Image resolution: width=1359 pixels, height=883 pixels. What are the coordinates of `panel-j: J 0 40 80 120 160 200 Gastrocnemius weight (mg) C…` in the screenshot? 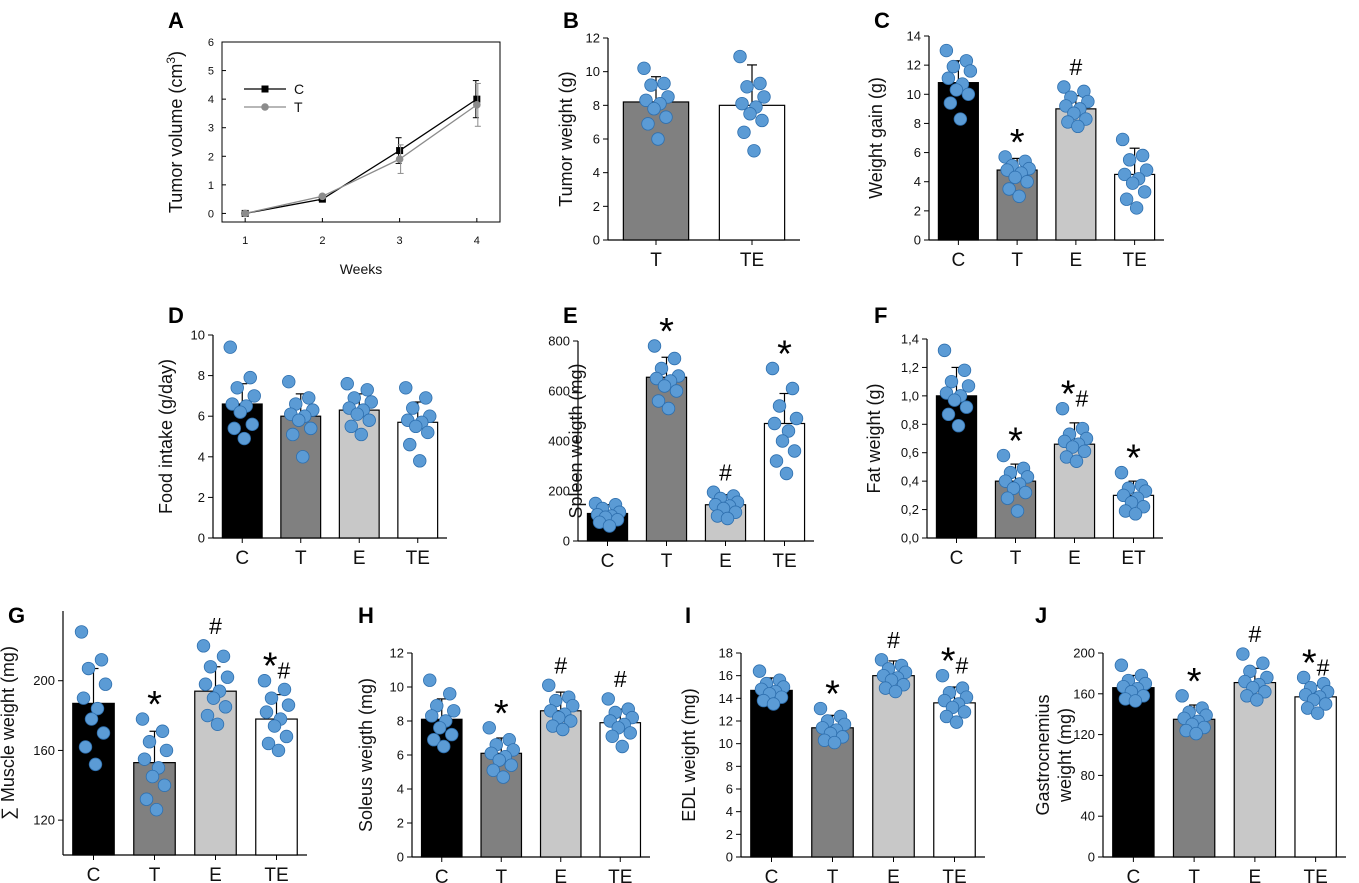 It's located at (1189, 743).